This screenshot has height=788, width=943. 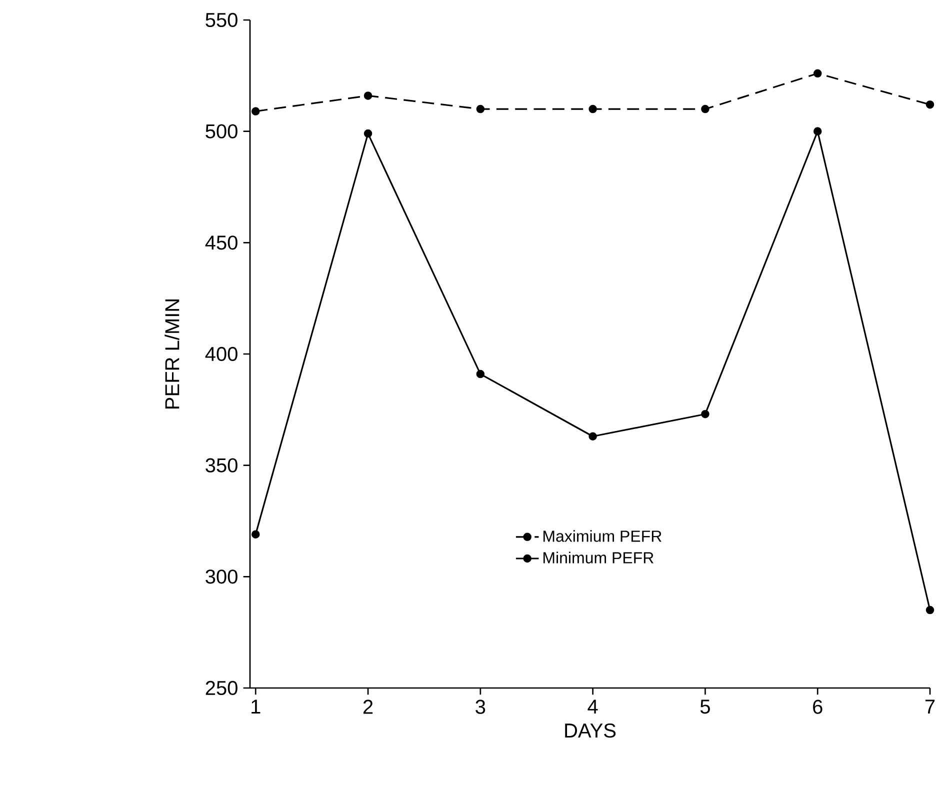 What do you see at coordinates (222, 465) in the screenshot?
I see `y-tick-label: 350` at bounding box center [222, 465].